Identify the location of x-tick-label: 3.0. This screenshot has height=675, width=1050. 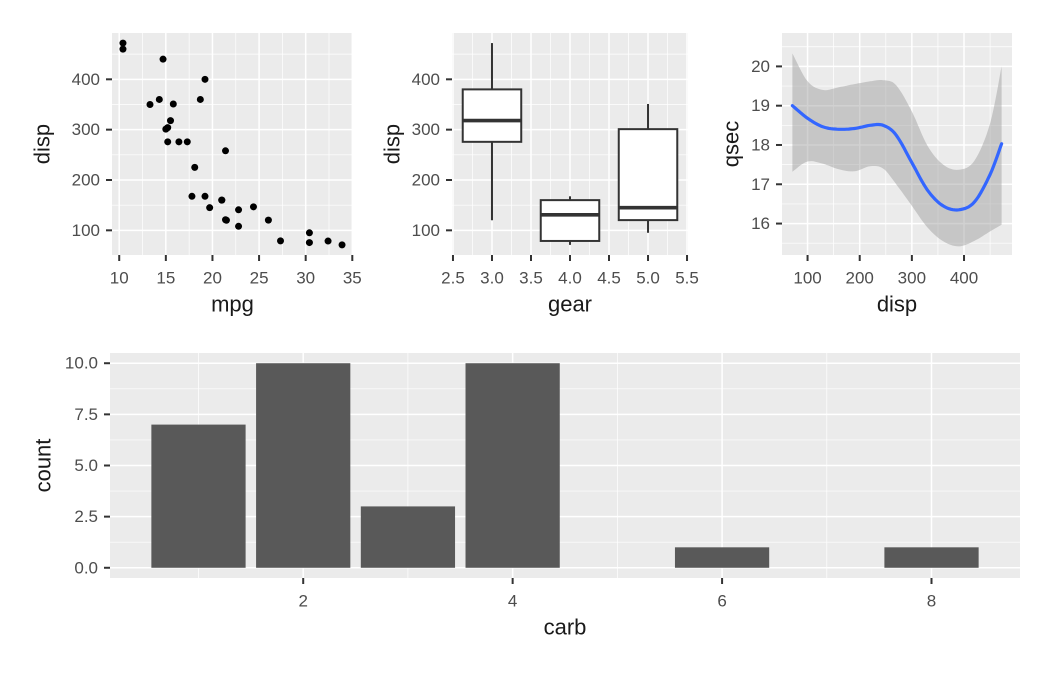
(492, 278).